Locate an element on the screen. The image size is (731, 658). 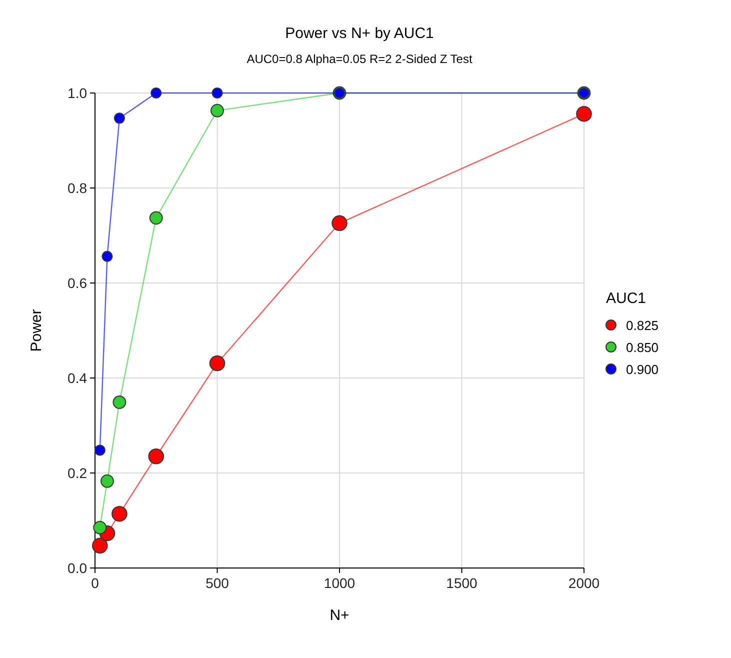
legend-title: AUC1 is located at coordinates (626, 298).